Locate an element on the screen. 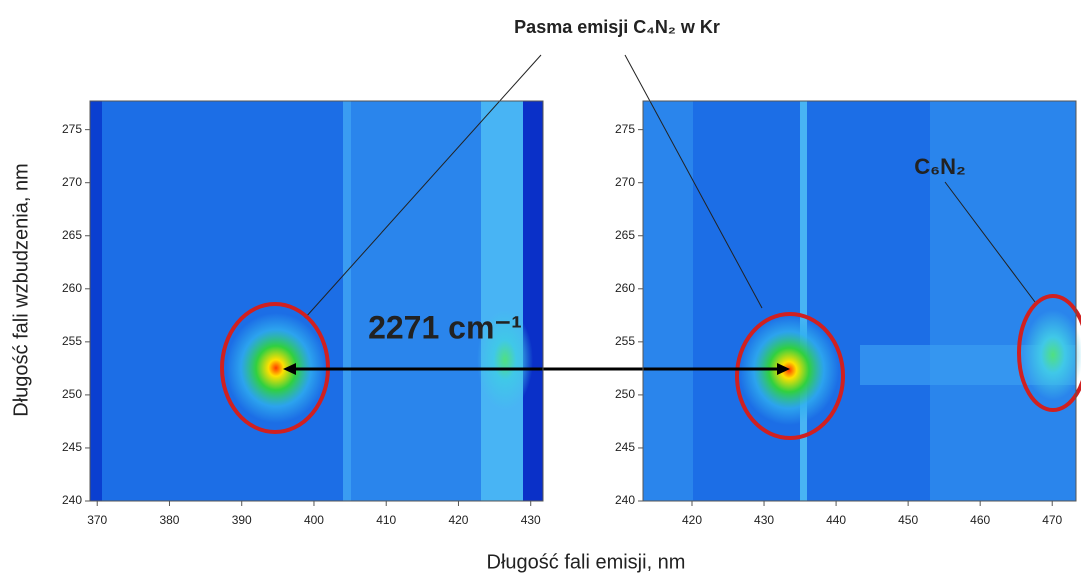  x-tick-label: 380 is located at coordinates (169, 520).